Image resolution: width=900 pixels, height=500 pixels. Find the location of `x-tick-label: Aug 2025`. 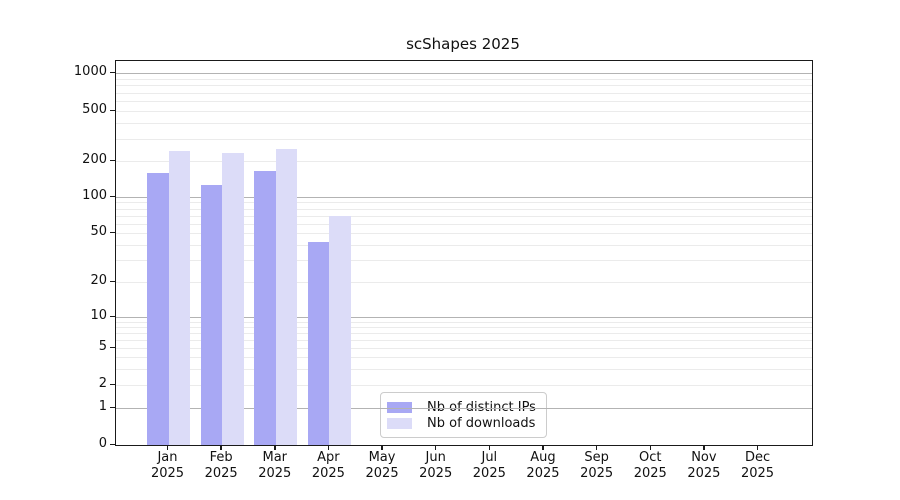

x-tick-label: Aug 2025 is located at coordinates (543, 465).